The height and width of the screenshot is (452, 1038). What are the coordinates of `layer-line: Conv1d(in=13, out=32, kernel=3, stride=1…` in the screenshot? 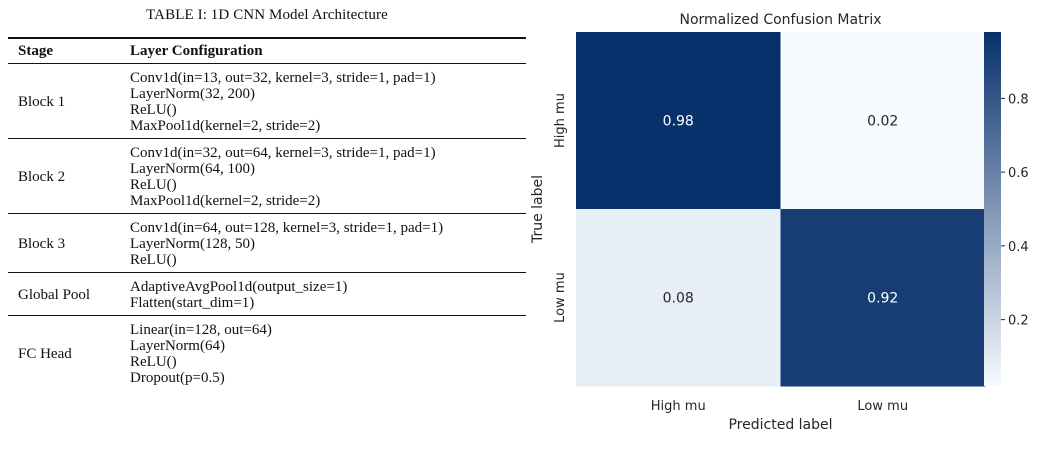 It's located at (283, 78).